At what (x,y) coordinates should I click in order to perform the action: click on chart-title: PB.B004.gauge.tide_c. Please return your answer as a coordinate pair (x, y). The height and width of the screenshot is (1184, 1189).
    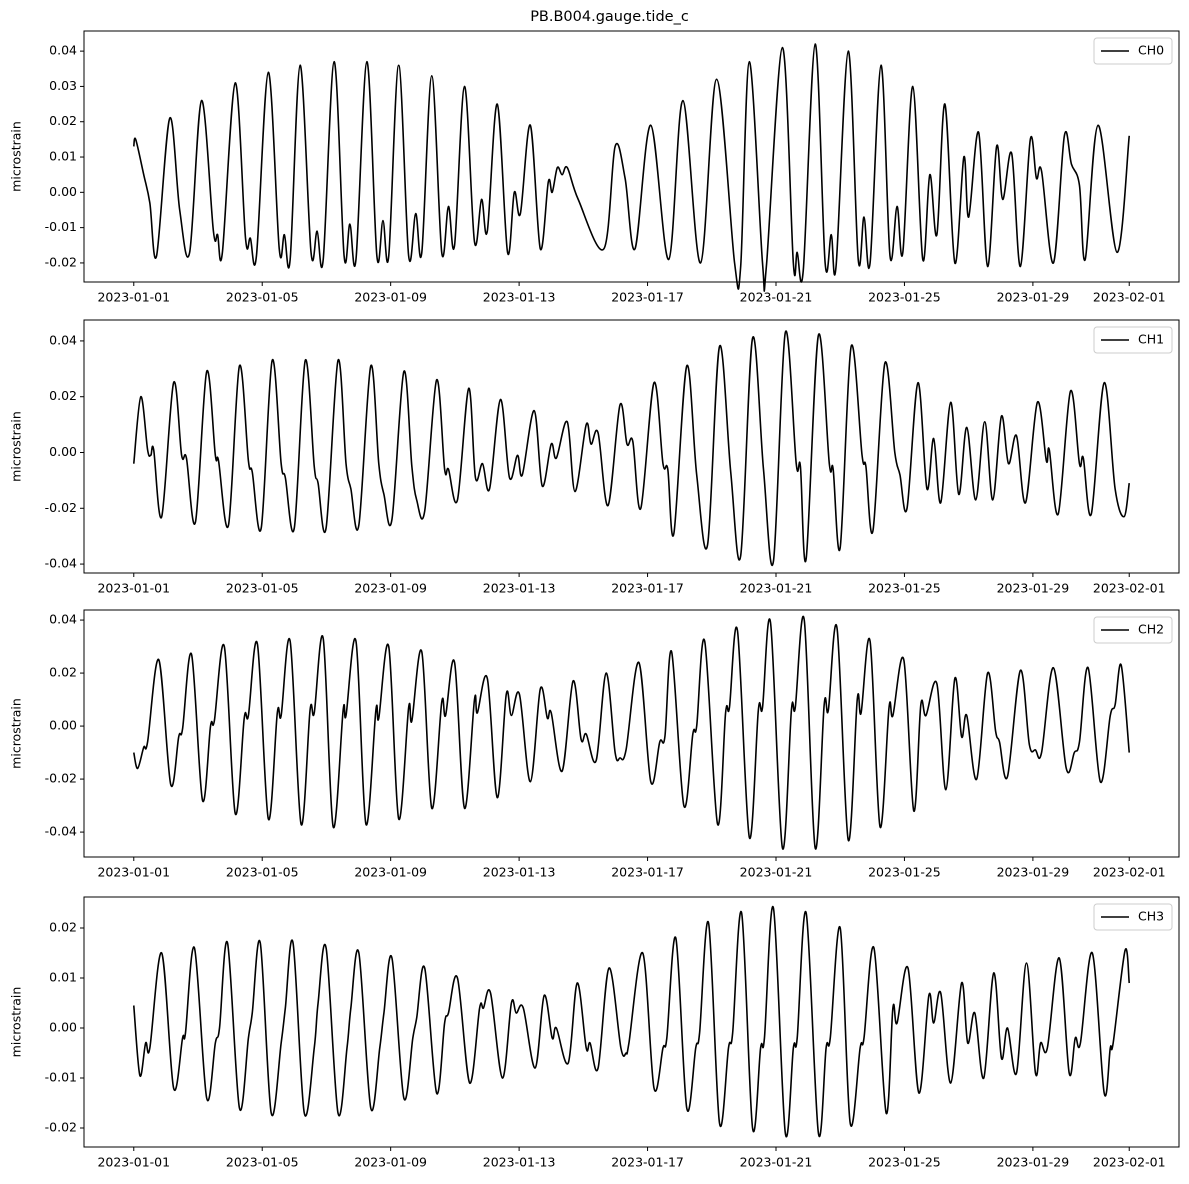
    Looking at the image, I should click on (609, 17).